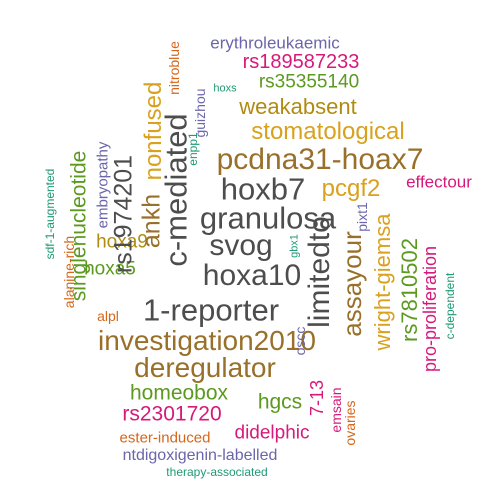  I want to click on word-erythroleukaemic: erythroleukaemic, so click(275, 43).